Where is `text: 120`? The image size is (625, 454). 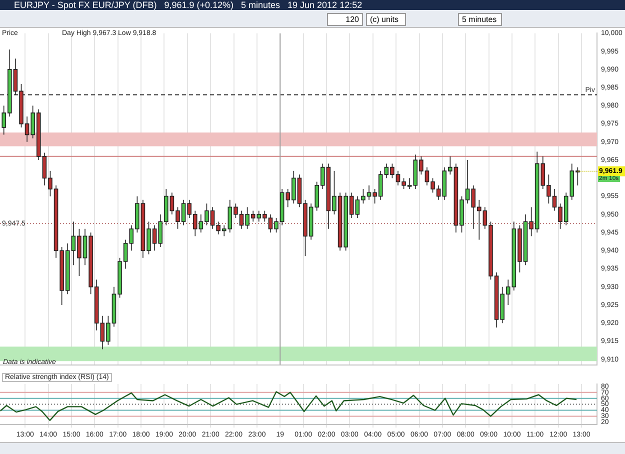
text: 120 is located at coordinates (345, 19).